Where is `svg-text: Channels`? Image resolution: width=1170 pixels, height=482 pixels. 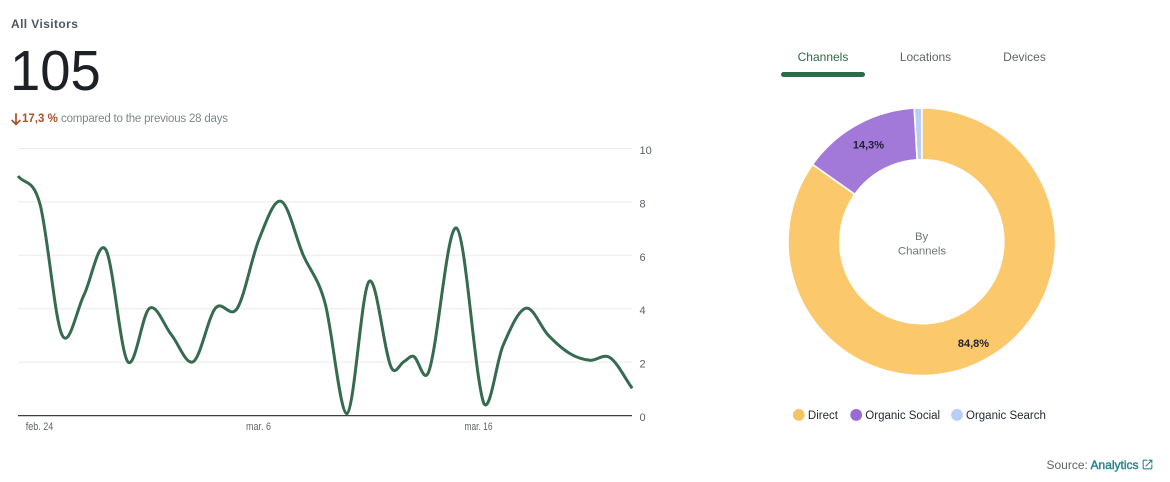 svg-text: Channels is located at coordinates (922, 252).